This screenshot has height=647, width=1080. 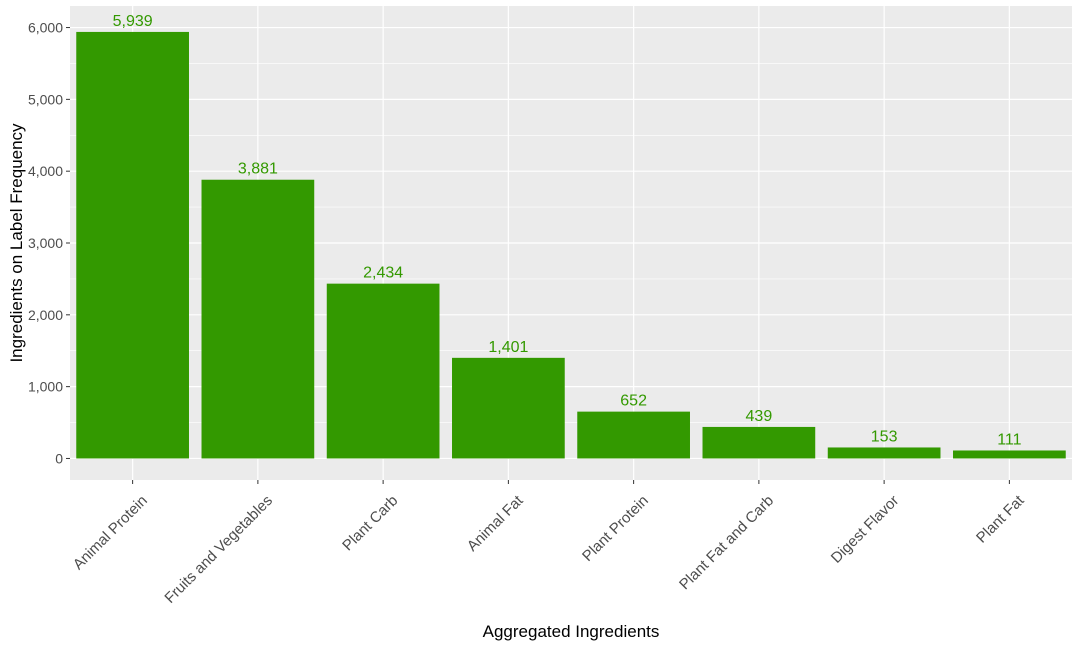 I want to click on x-tick-label: Plant Fat, so click(x=1000, y=519).